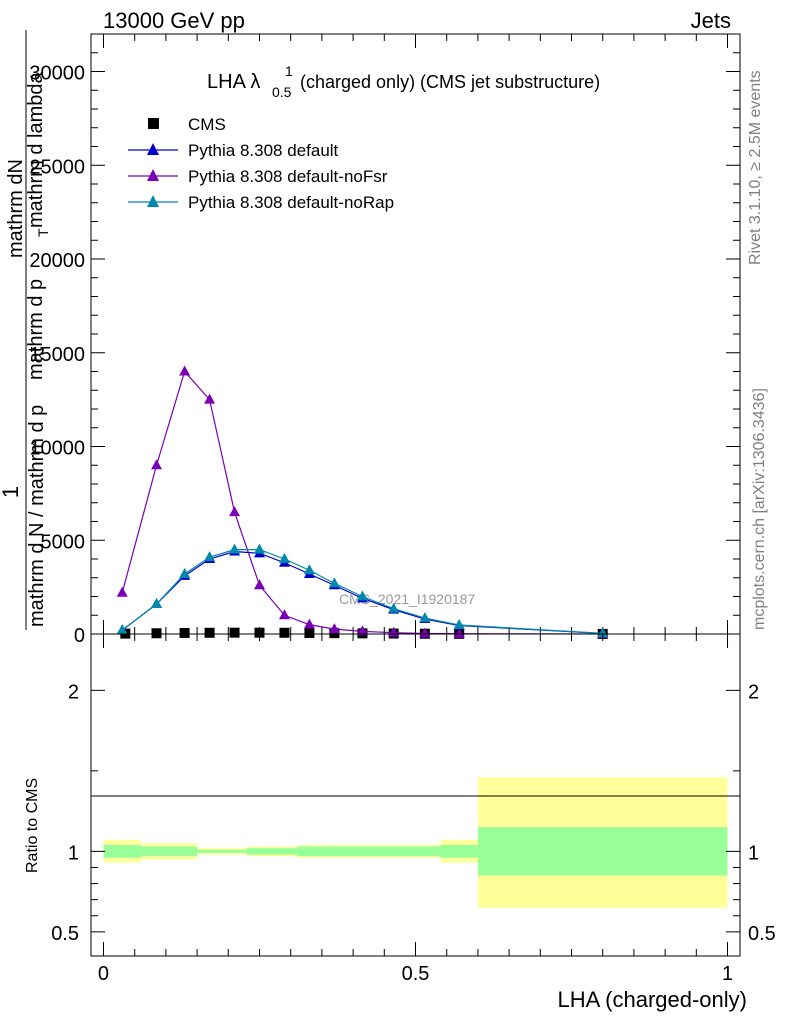 The width and height of the screenshot is (786, 1024). What do you see at coordinates (416, 974) in the screenshot?
I see `x-tick-label: 0.5` at bounding box center [416, 974].